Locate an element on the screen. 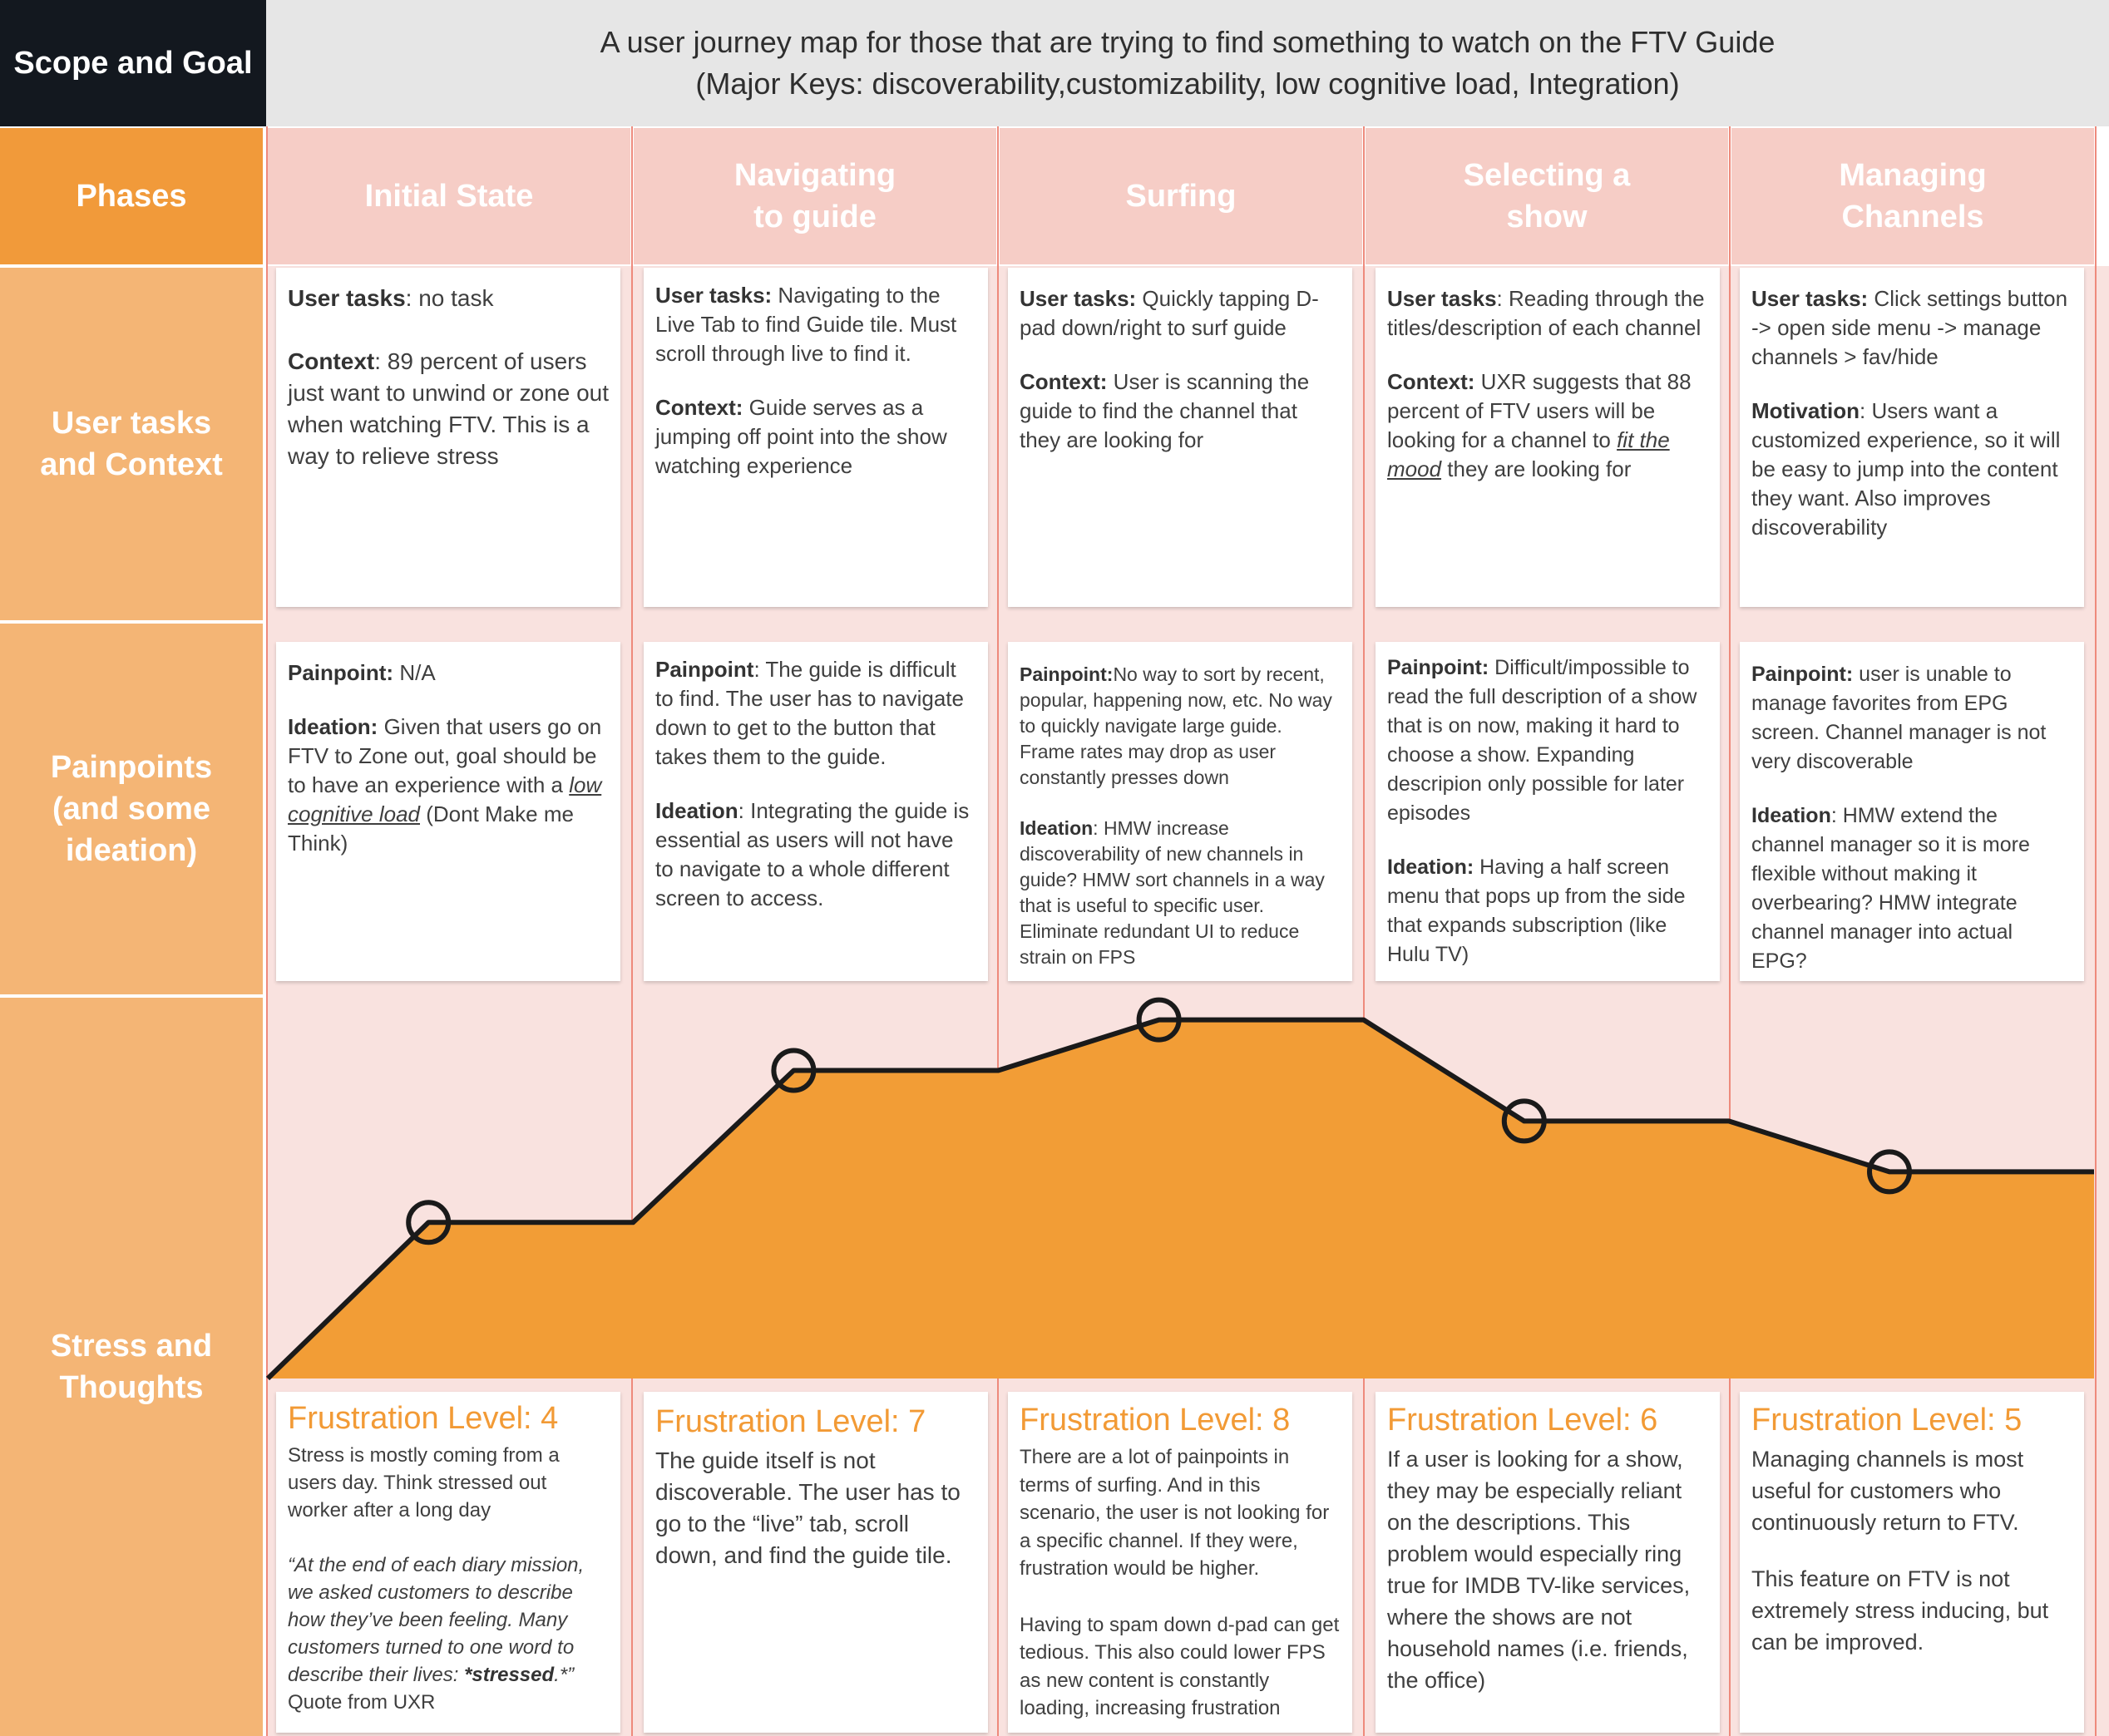 This screenshot has width=2109, height=1736. phase-navigating-to-guide: Navigating to guide is located at coordinates (815, 196).